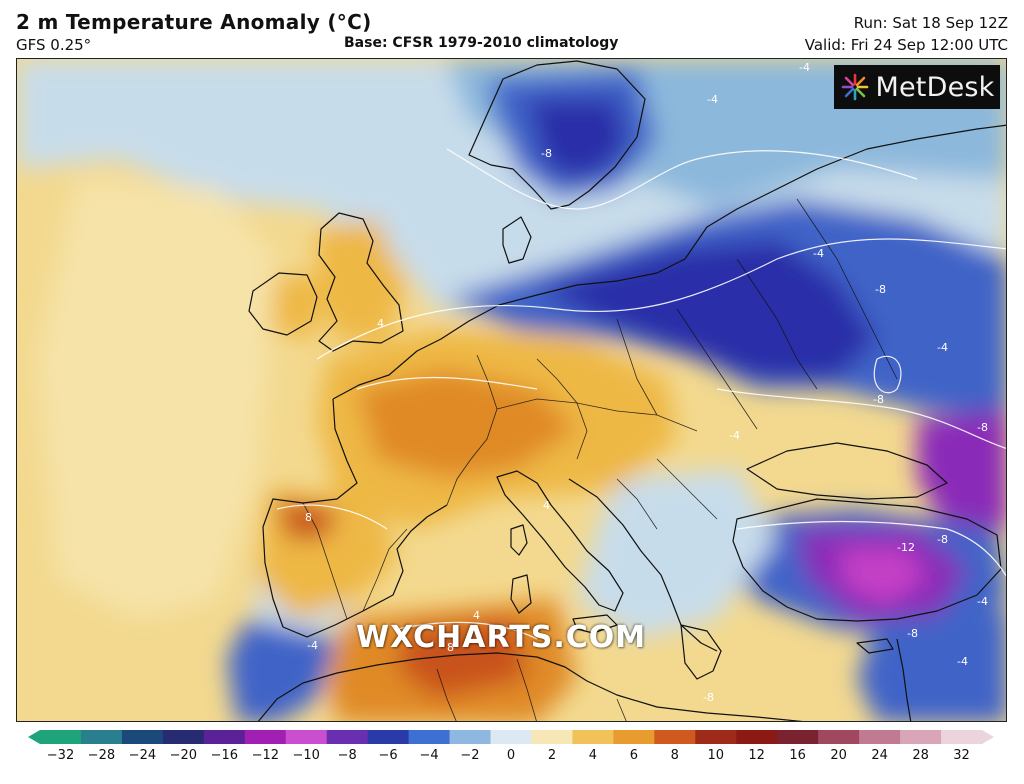  Describe the element at coordinates (838, 755) in the screenshot. I see `colorbar-tick-label: 20` at that location.